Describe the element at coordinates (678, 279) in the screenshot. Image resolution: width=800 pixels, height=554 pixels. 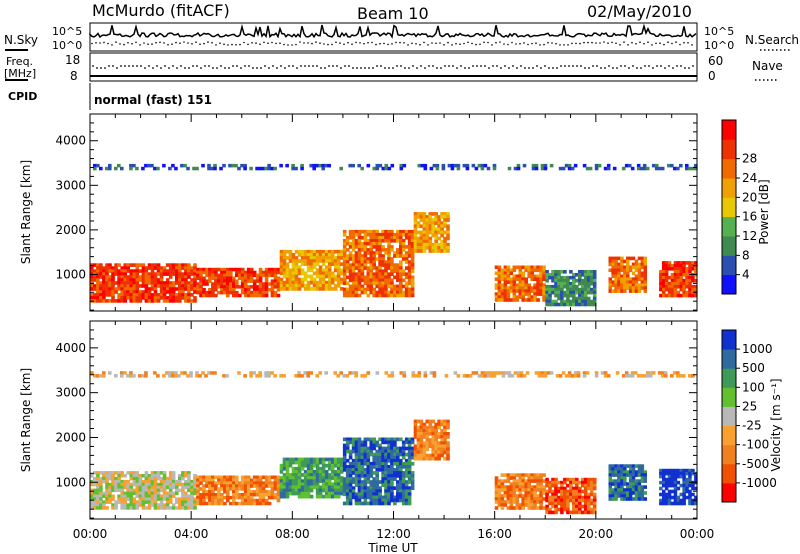
I see `heatmap-region` at that location.